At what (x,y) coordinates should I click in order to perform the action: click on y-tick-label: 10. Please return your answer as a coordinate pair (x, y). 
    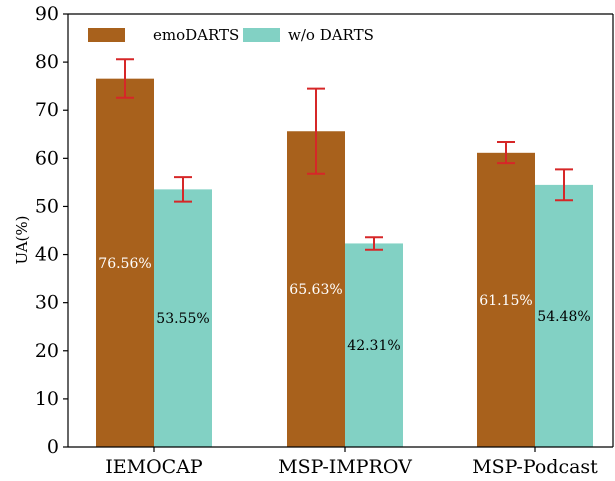
    Looking at the image, I should click on (47, 399).